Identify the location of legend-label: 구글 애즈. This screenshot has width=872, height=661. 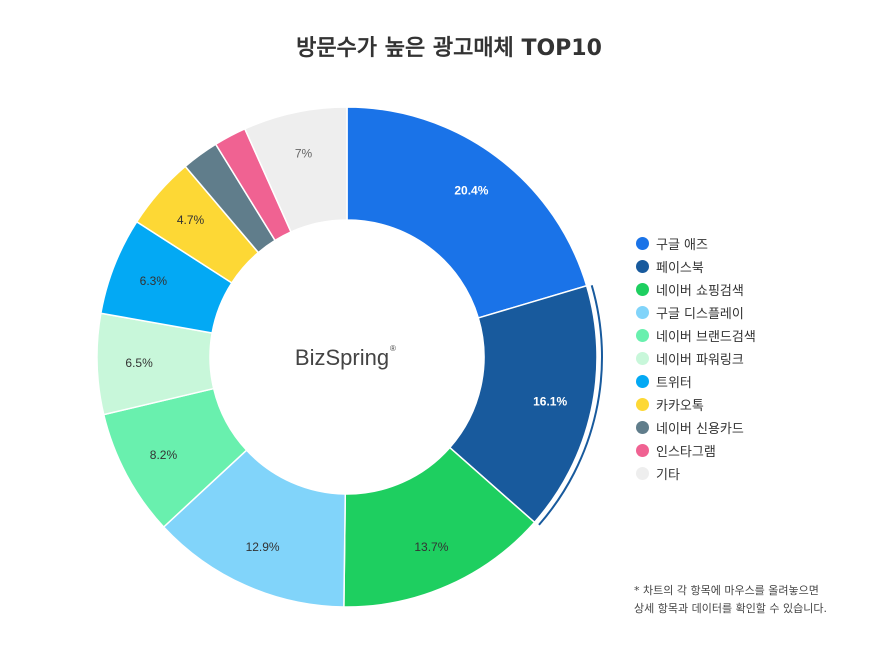
(682, 245).